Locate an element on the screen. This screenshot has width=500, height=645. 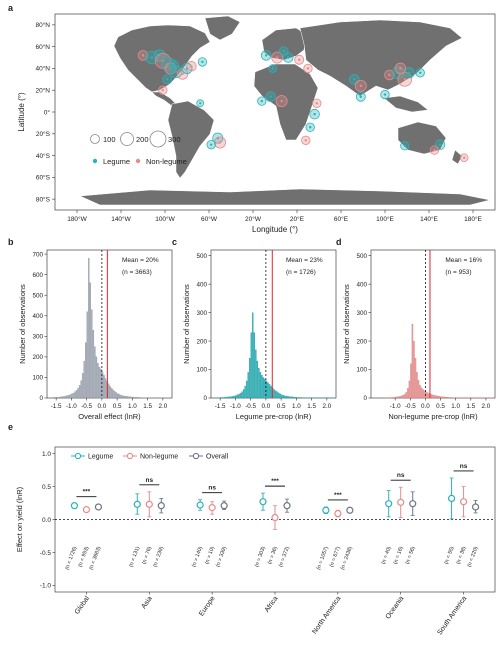
panel-label-e: e is located at coordinates (10, 427).